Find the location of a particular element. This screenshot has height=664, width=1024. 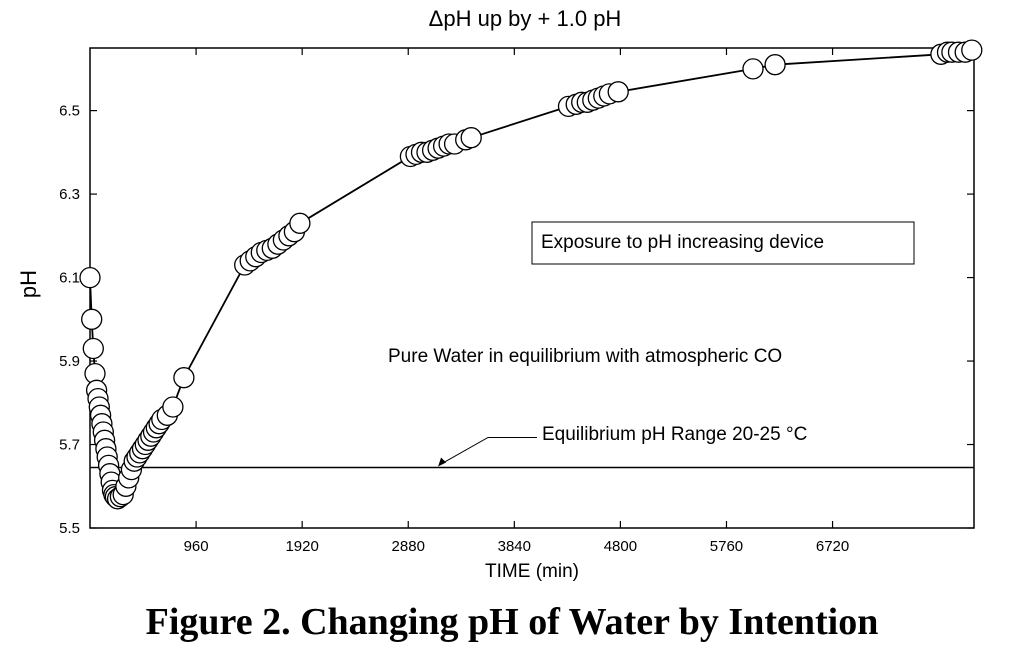

exposure-annotation: Exposure to pH increasing device is located at coordinates (682, 242).